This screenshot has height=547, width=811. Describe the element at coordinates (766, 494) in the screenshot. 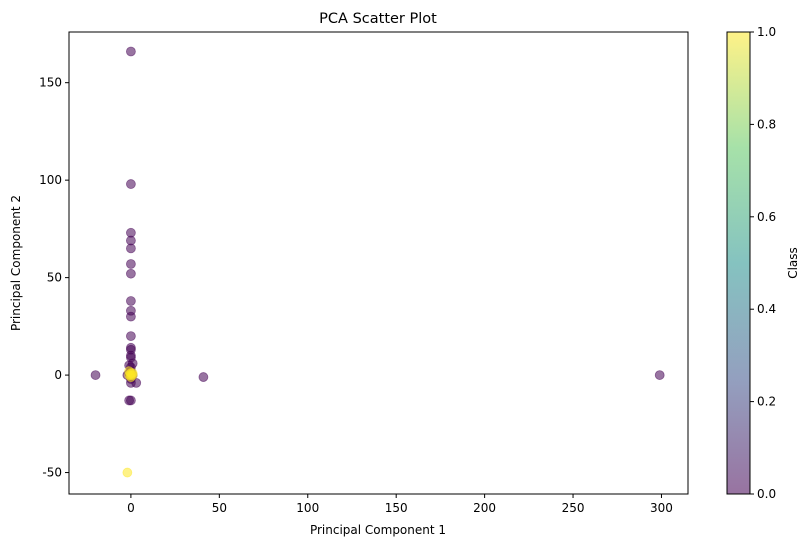

I see `colorbar-tick-label-0: 0.0` at that location.